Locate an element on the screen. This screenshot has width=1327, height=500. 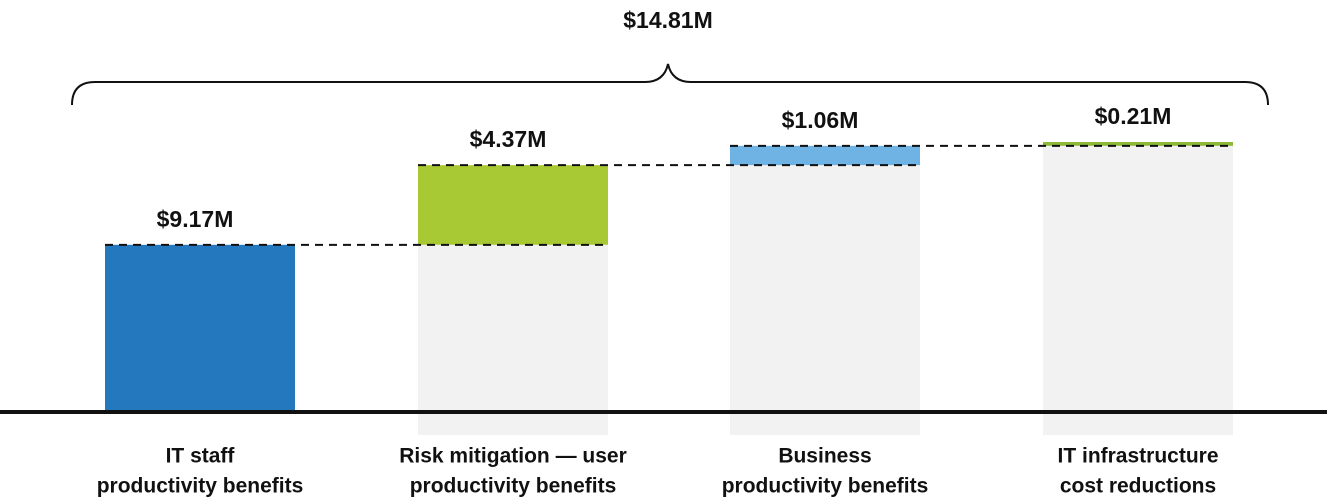
category-label: Business is located at coordinates (824, 456).